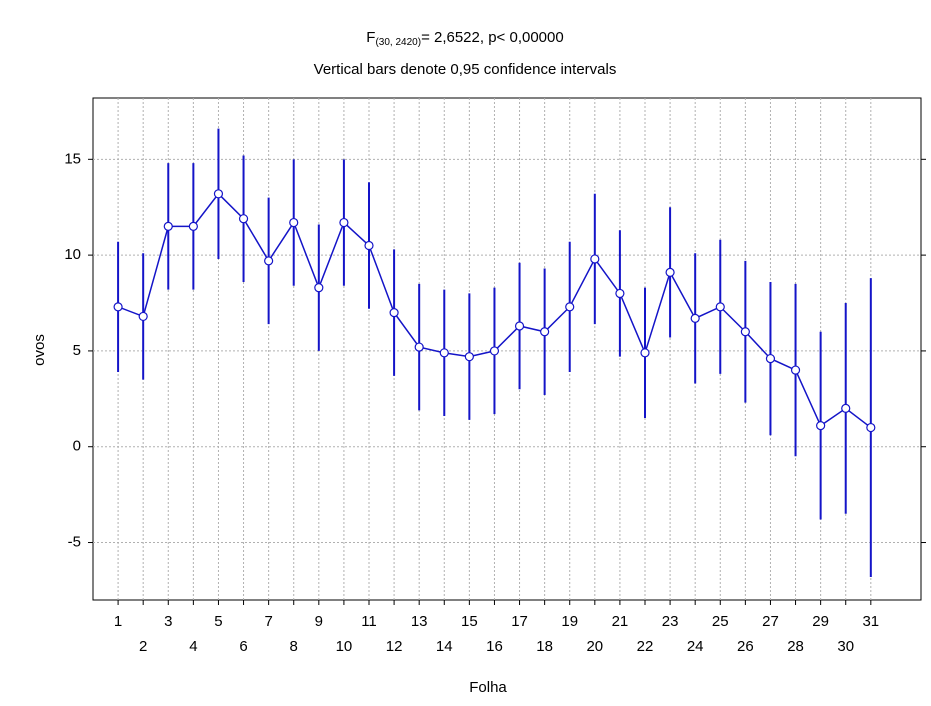 This screenshot has width=931, height=706. What do you see at coordinates (544, 646) in the screenshot?
I see `x-tick-label: 18` at bounding box center [544, 646].